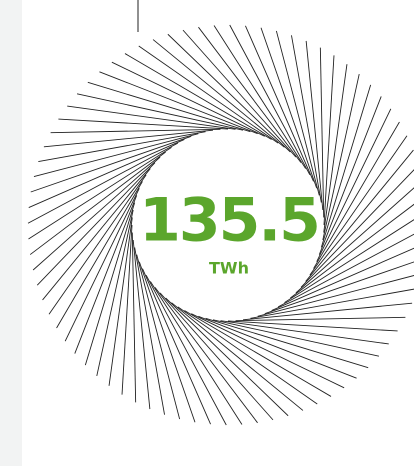  What do you see at coordinates (229, 268) in the screenshot?
I see `unit: TWh` at bounding box center [229, 268].